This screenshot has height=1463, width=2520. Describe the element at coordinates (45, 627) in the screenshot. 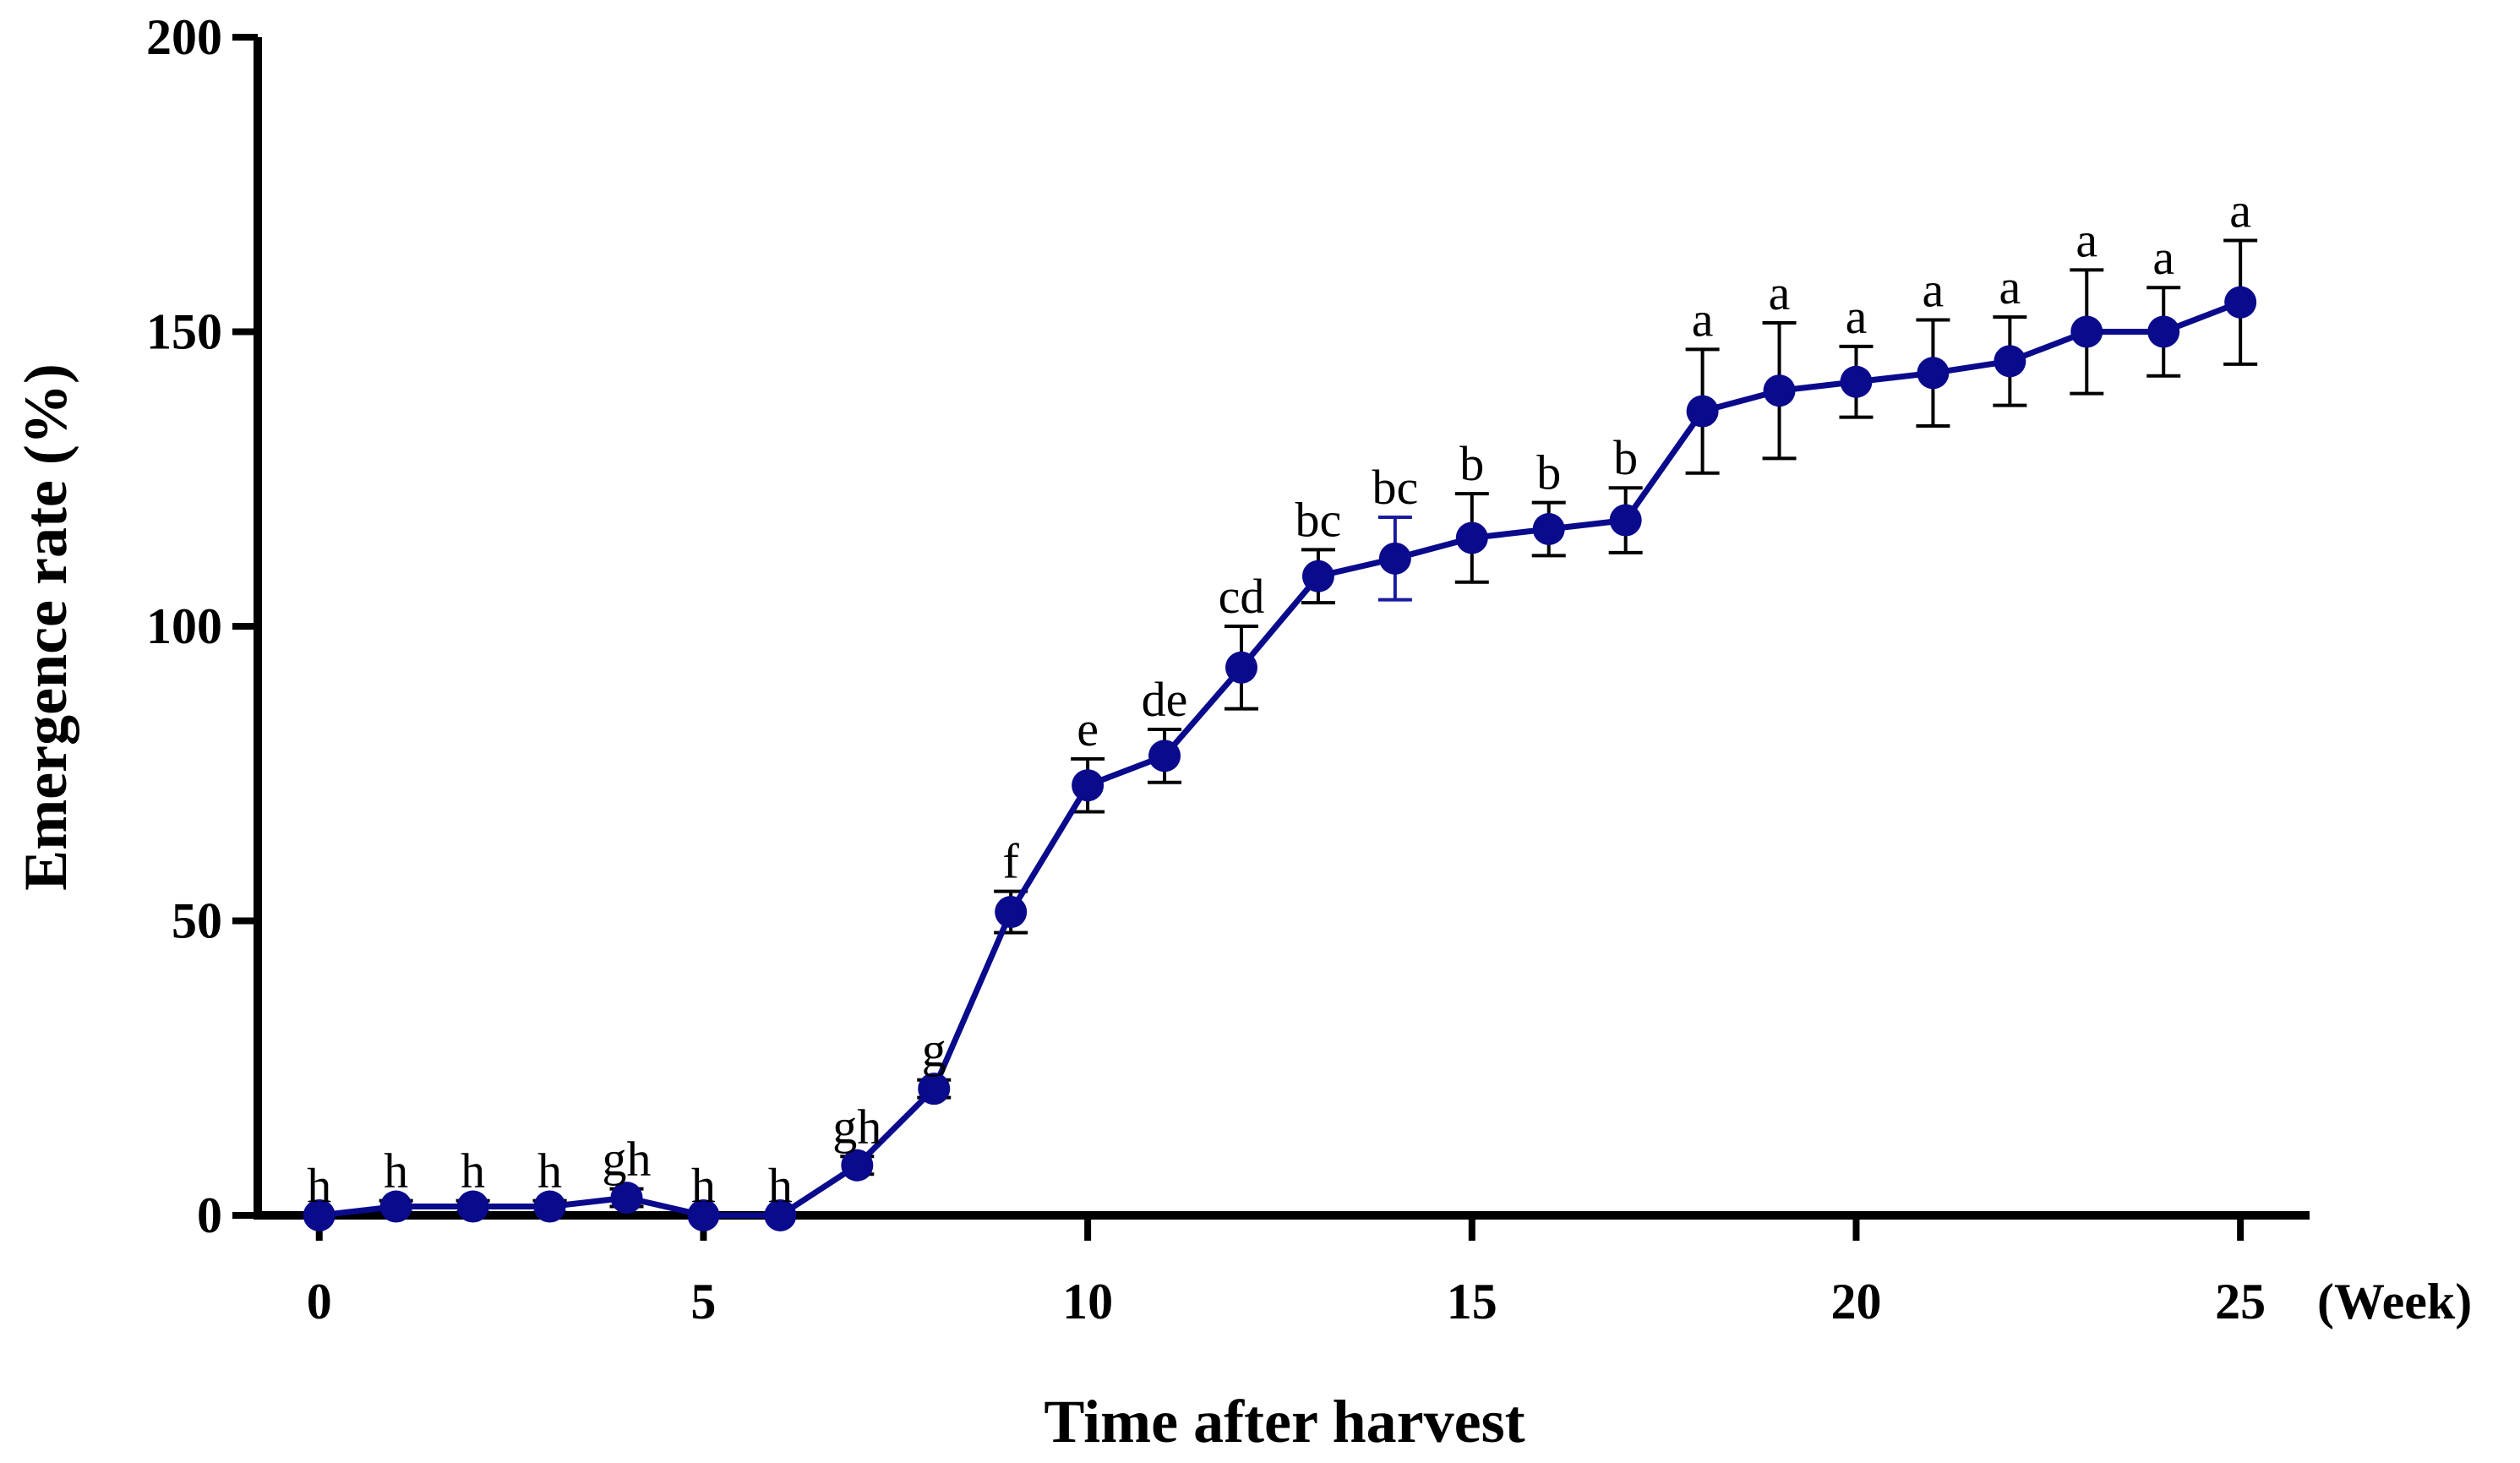

I see `y-axis-title: Emergence rate (%)` at that location.